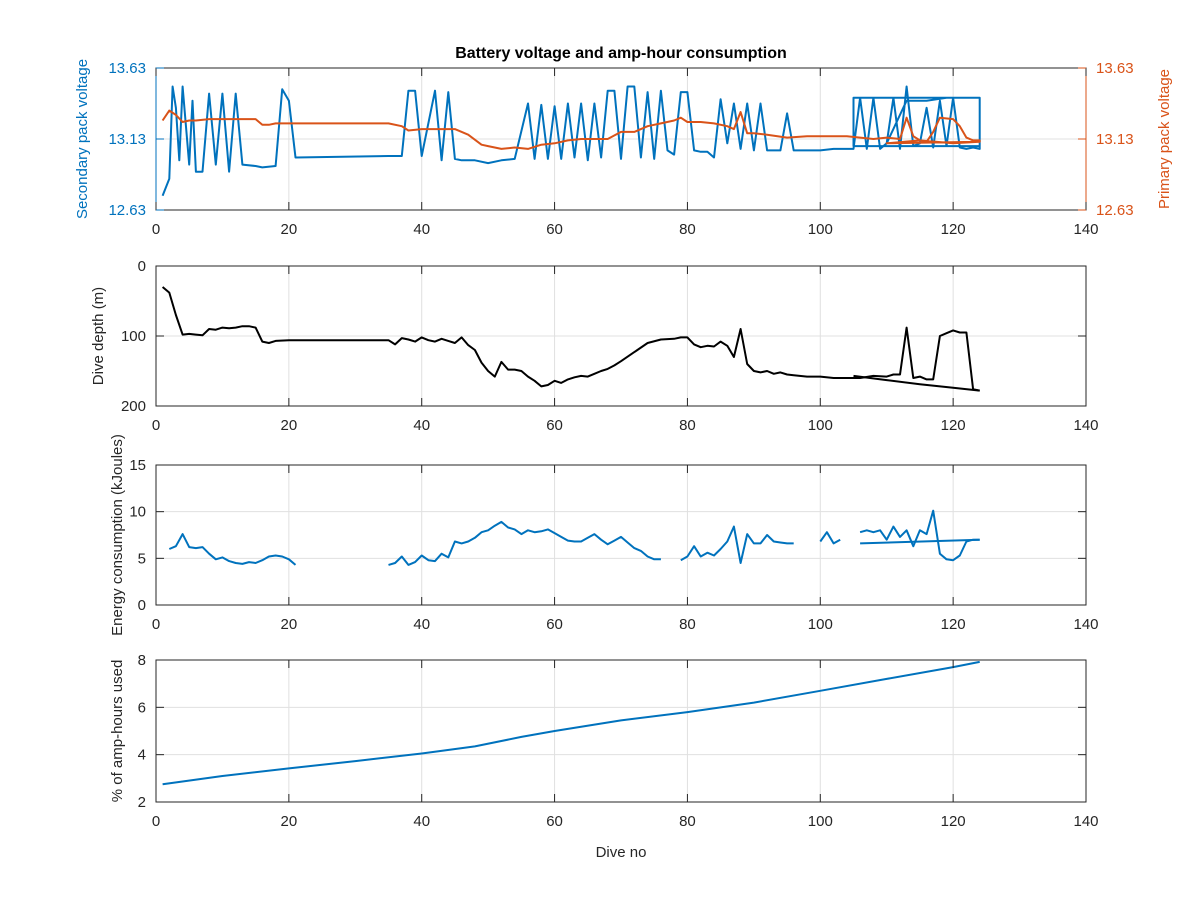 This screenshot has height=900, width=1200. I want to click on figure-x-axis-label: Dive no, so click(621, 852).